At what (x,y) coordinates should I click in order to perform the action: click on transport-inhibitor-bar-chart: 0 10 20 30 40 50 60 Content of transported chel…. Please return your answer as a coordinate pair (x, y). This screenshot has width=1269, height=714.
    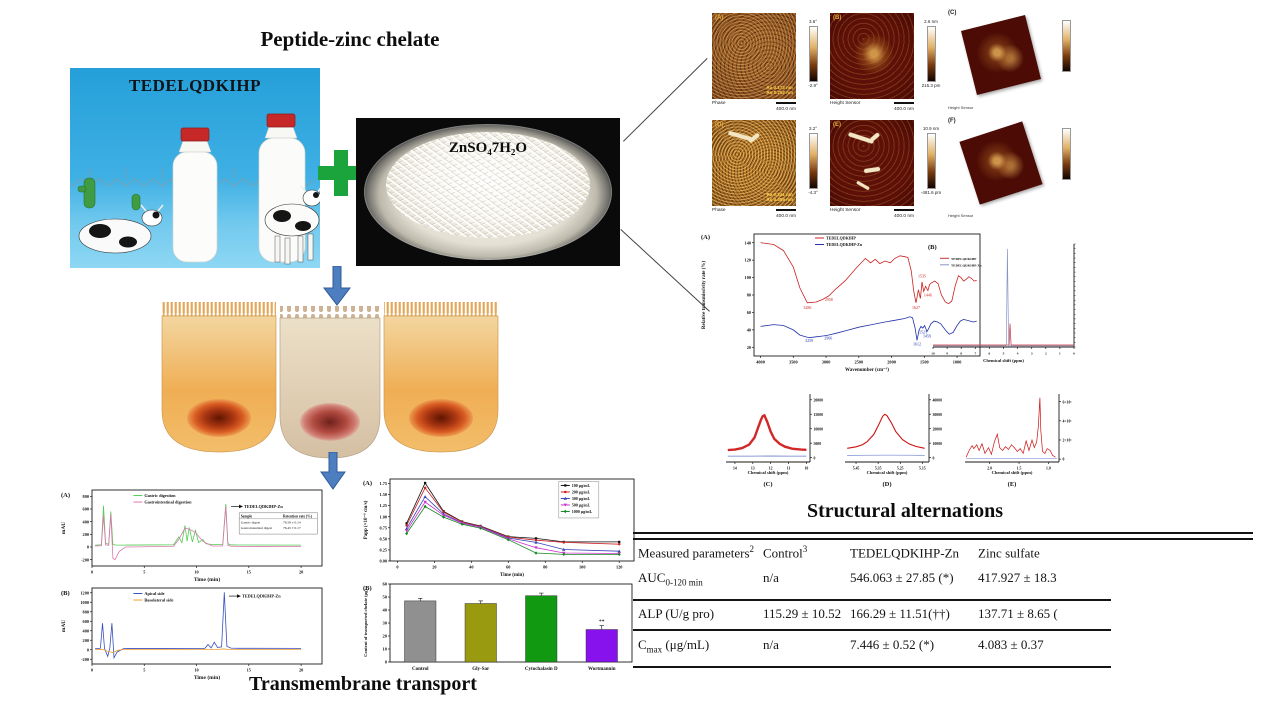
    Looking at the image, I should click on (498, 627).